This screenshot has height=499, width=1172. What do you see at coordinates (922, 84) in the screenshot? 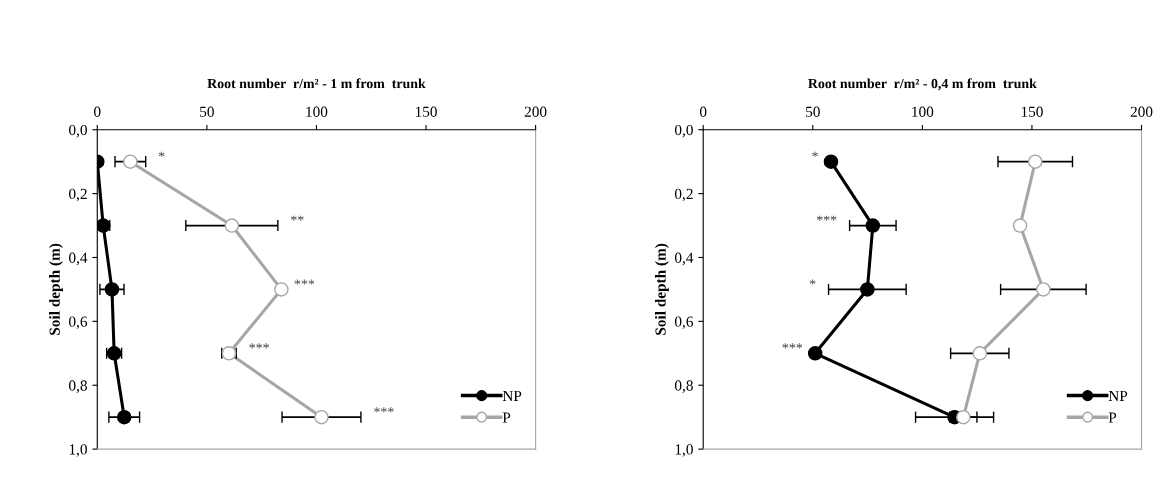
I see `chart-title: Root number r/m² - 0,4 m from trunk` at bounding box center [922, 84].